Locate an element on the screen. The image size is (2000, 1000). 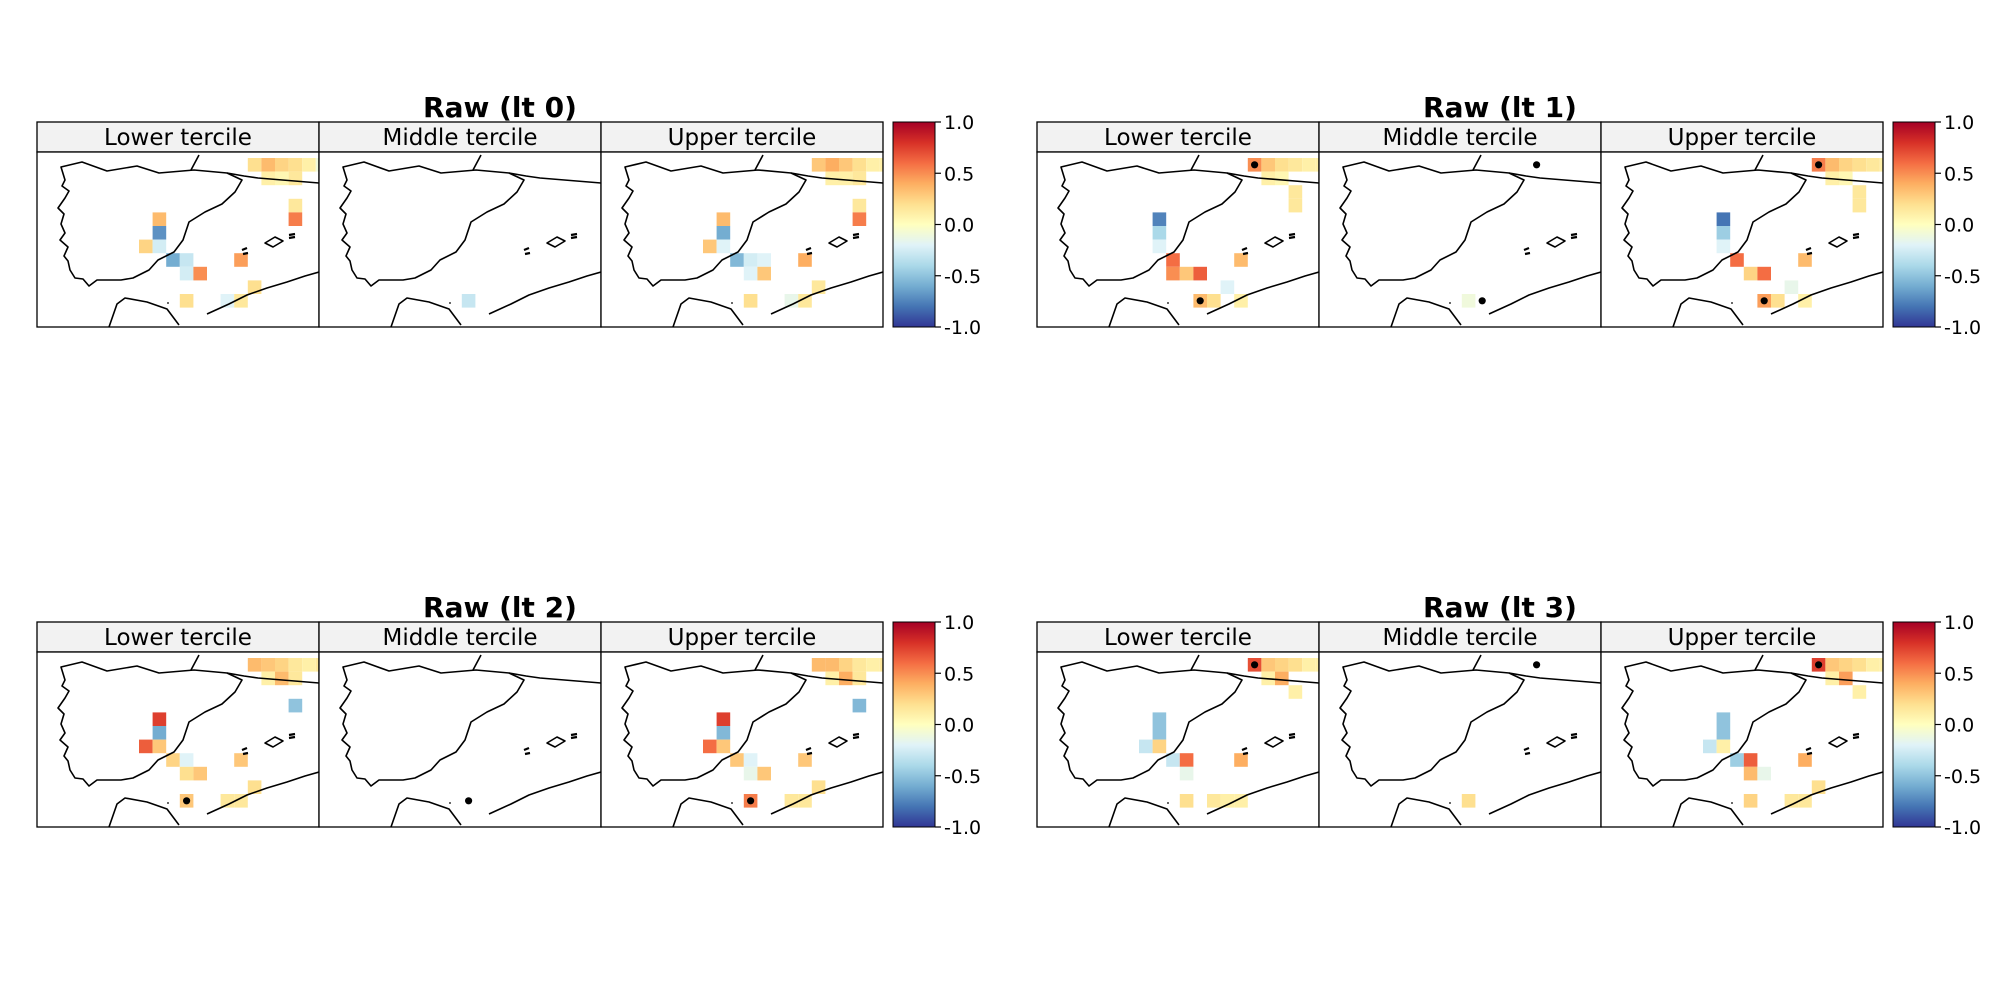
colorbar-tick-label: 0.5 is located at coordinates (959, 674).